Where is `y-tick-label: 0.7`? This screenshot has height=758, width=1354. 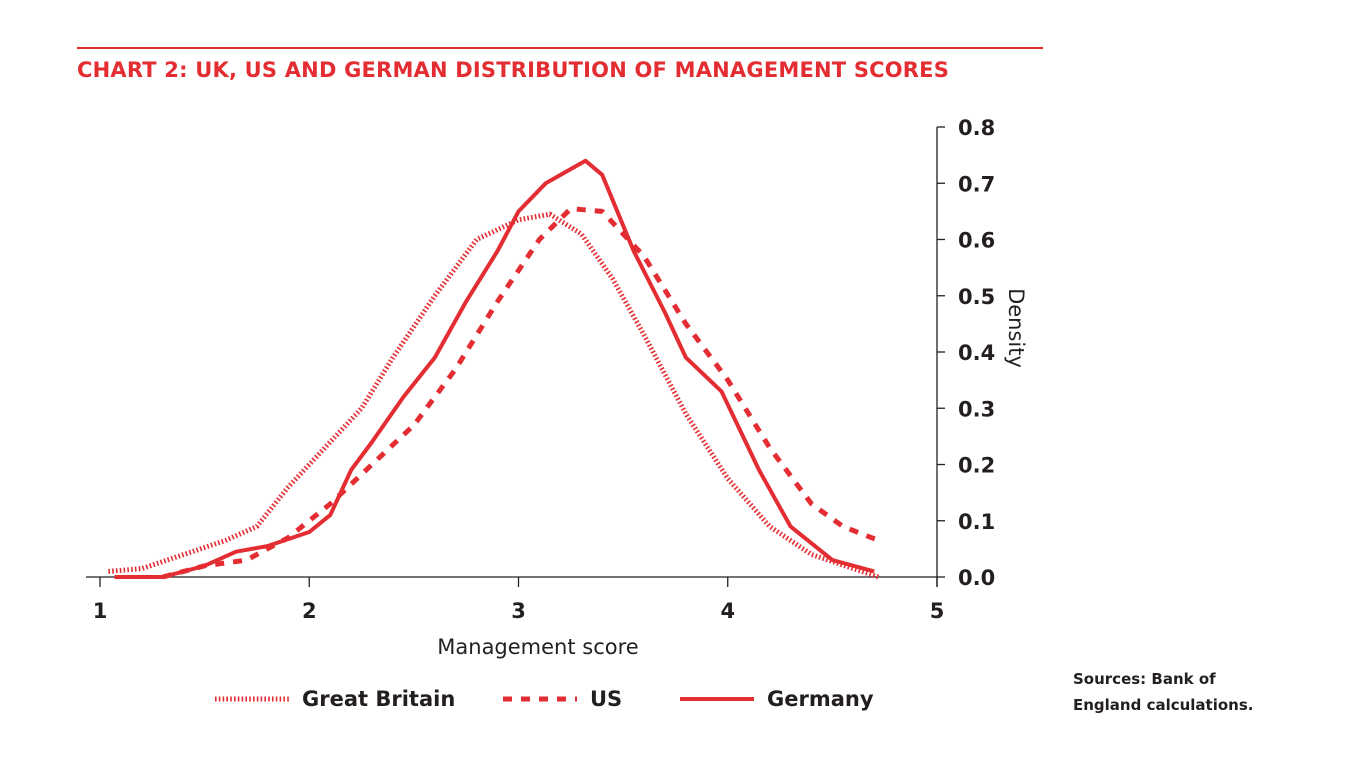 y-tick-label: 0.7 is located at coordinates (976, 184).